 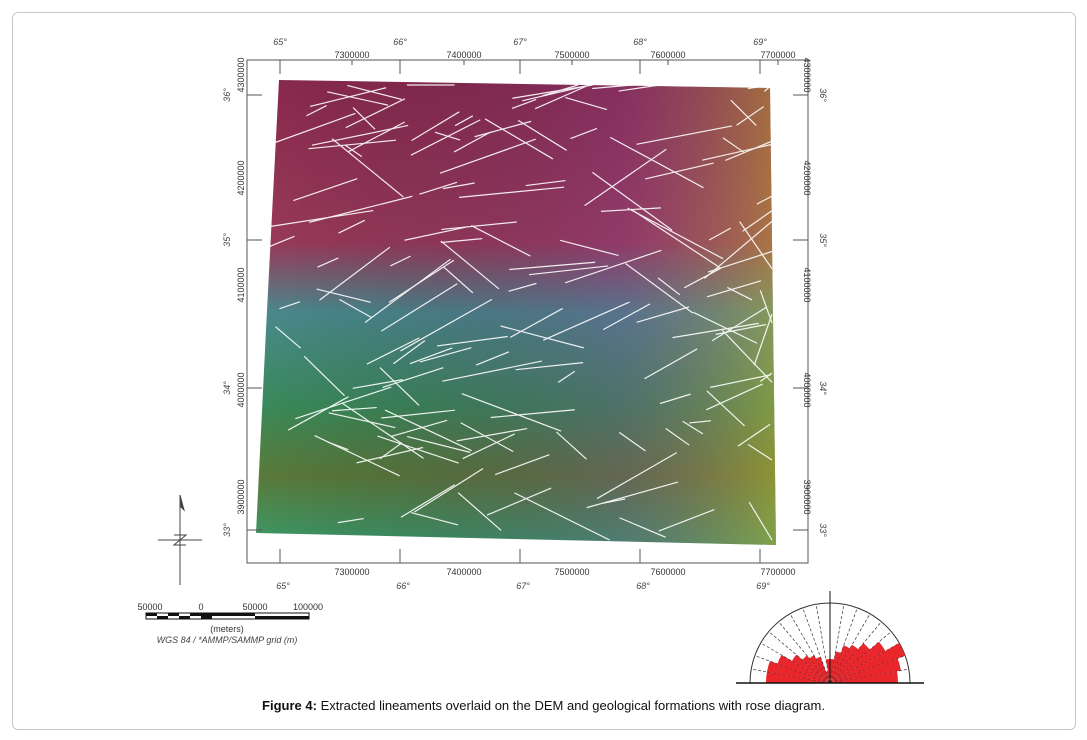 I want to click on easting-label: 7500000, so click(x=571, y=572).